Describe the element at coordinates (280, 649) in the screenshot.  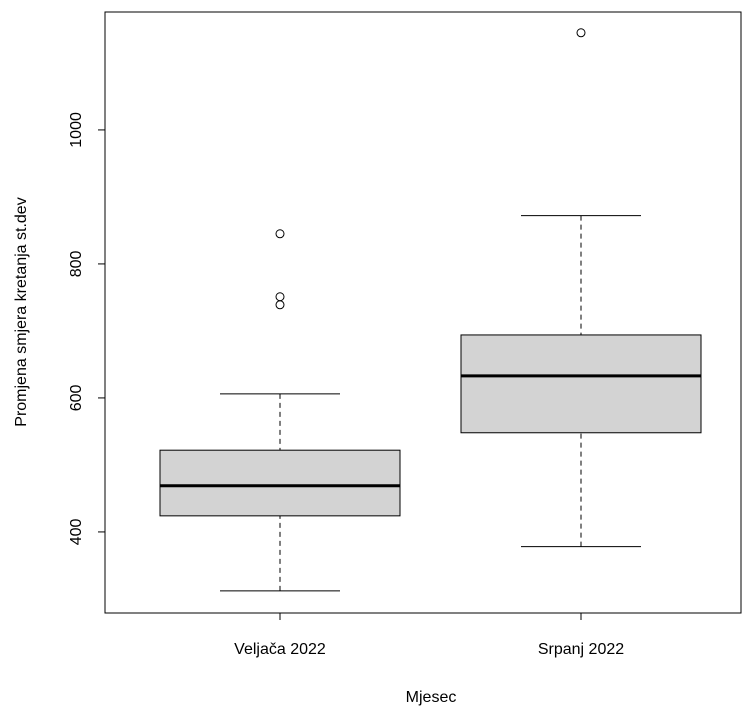
I see `x-tick-label: Veljača 2022` at that location.